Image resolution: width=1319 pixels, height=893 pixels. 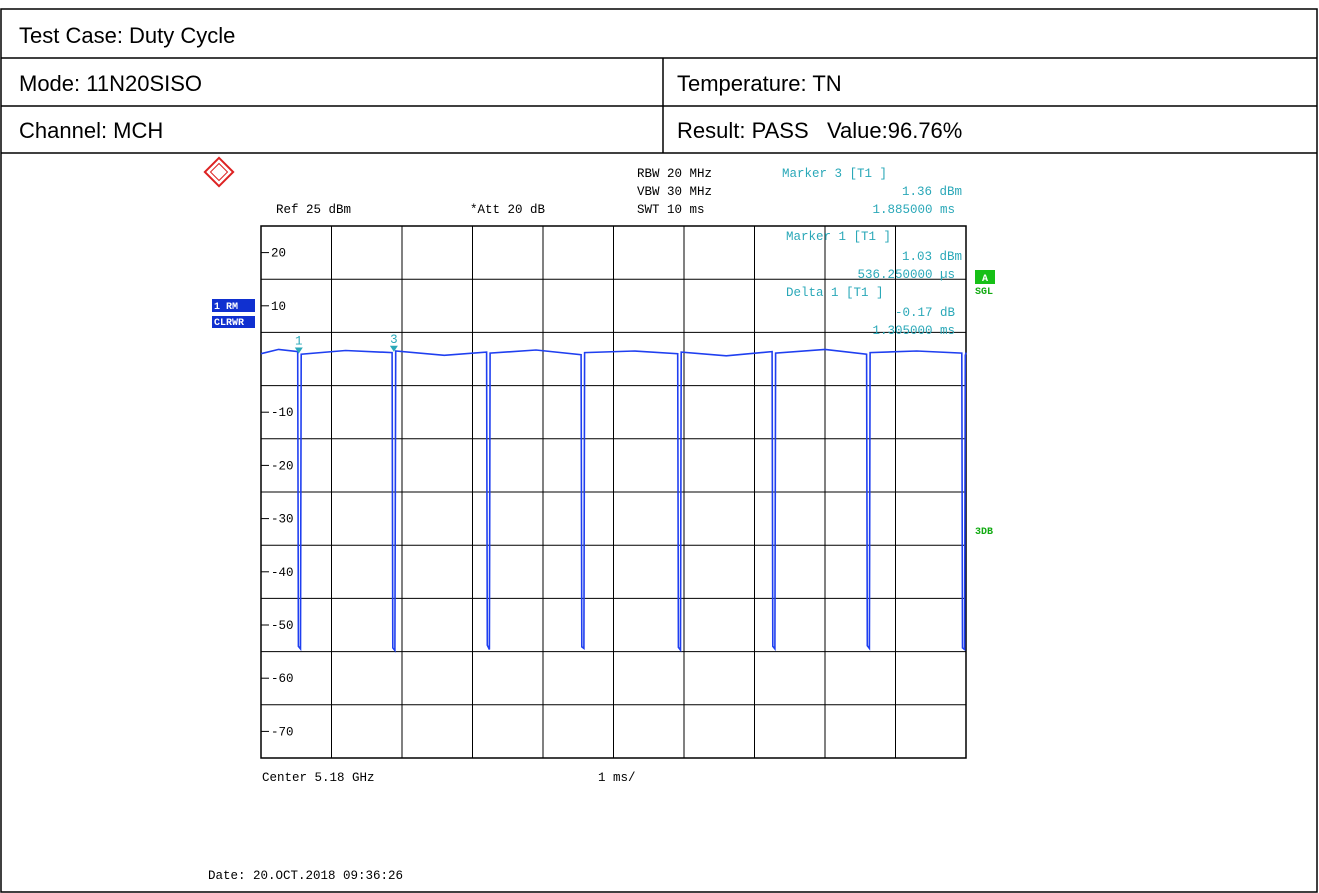 What do you see at coordinates (127, 35) in the screenshot?
I see `test-case: Test Case: Duty Cycle` at bounding box center [127, 35].